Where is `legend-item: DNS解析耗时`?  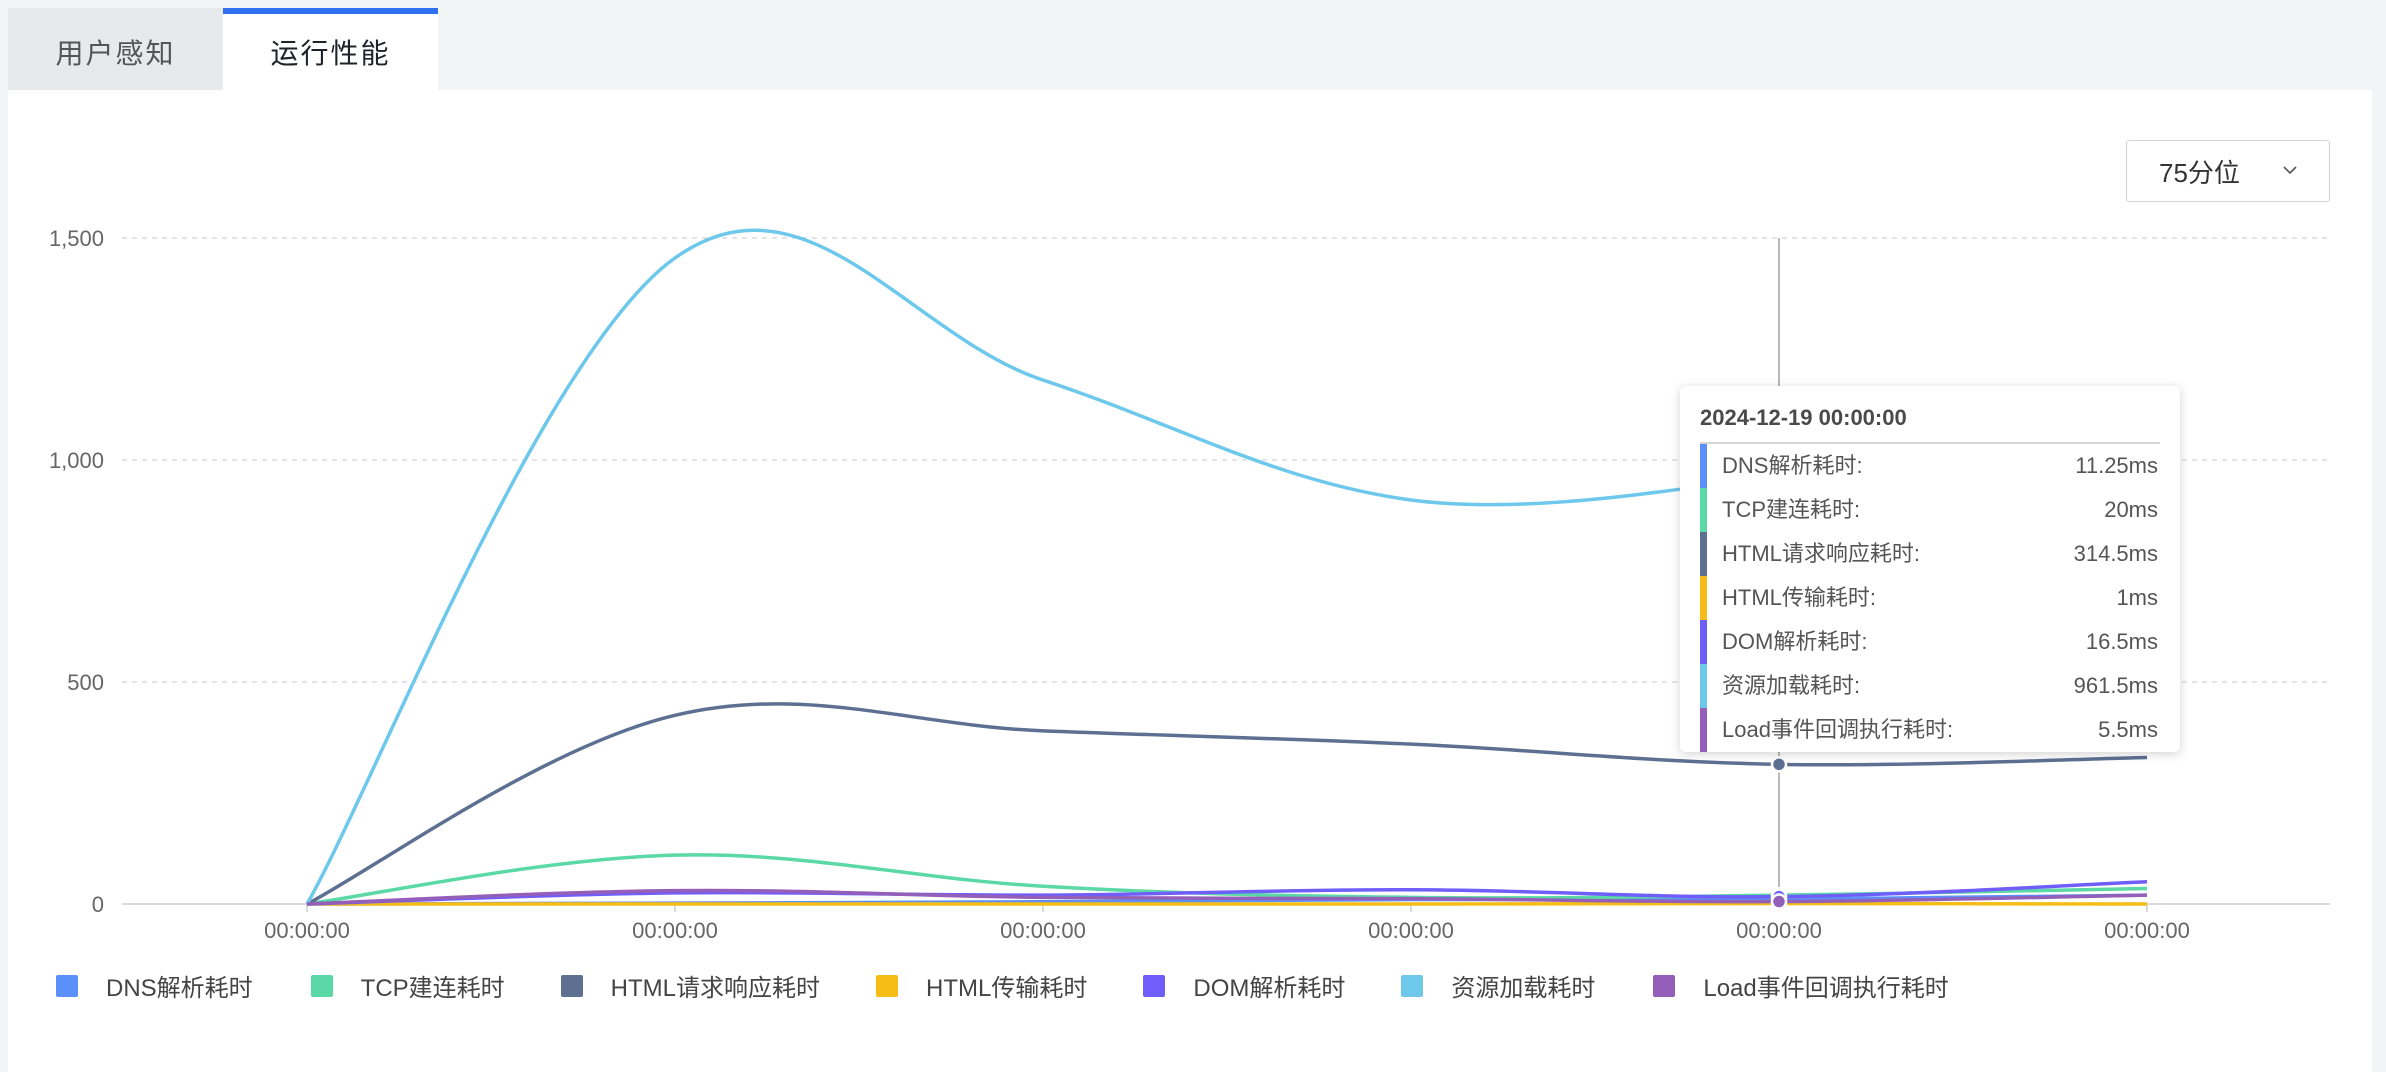 legend-item: DNS解析耗时 is located at coordinates (154, 985).